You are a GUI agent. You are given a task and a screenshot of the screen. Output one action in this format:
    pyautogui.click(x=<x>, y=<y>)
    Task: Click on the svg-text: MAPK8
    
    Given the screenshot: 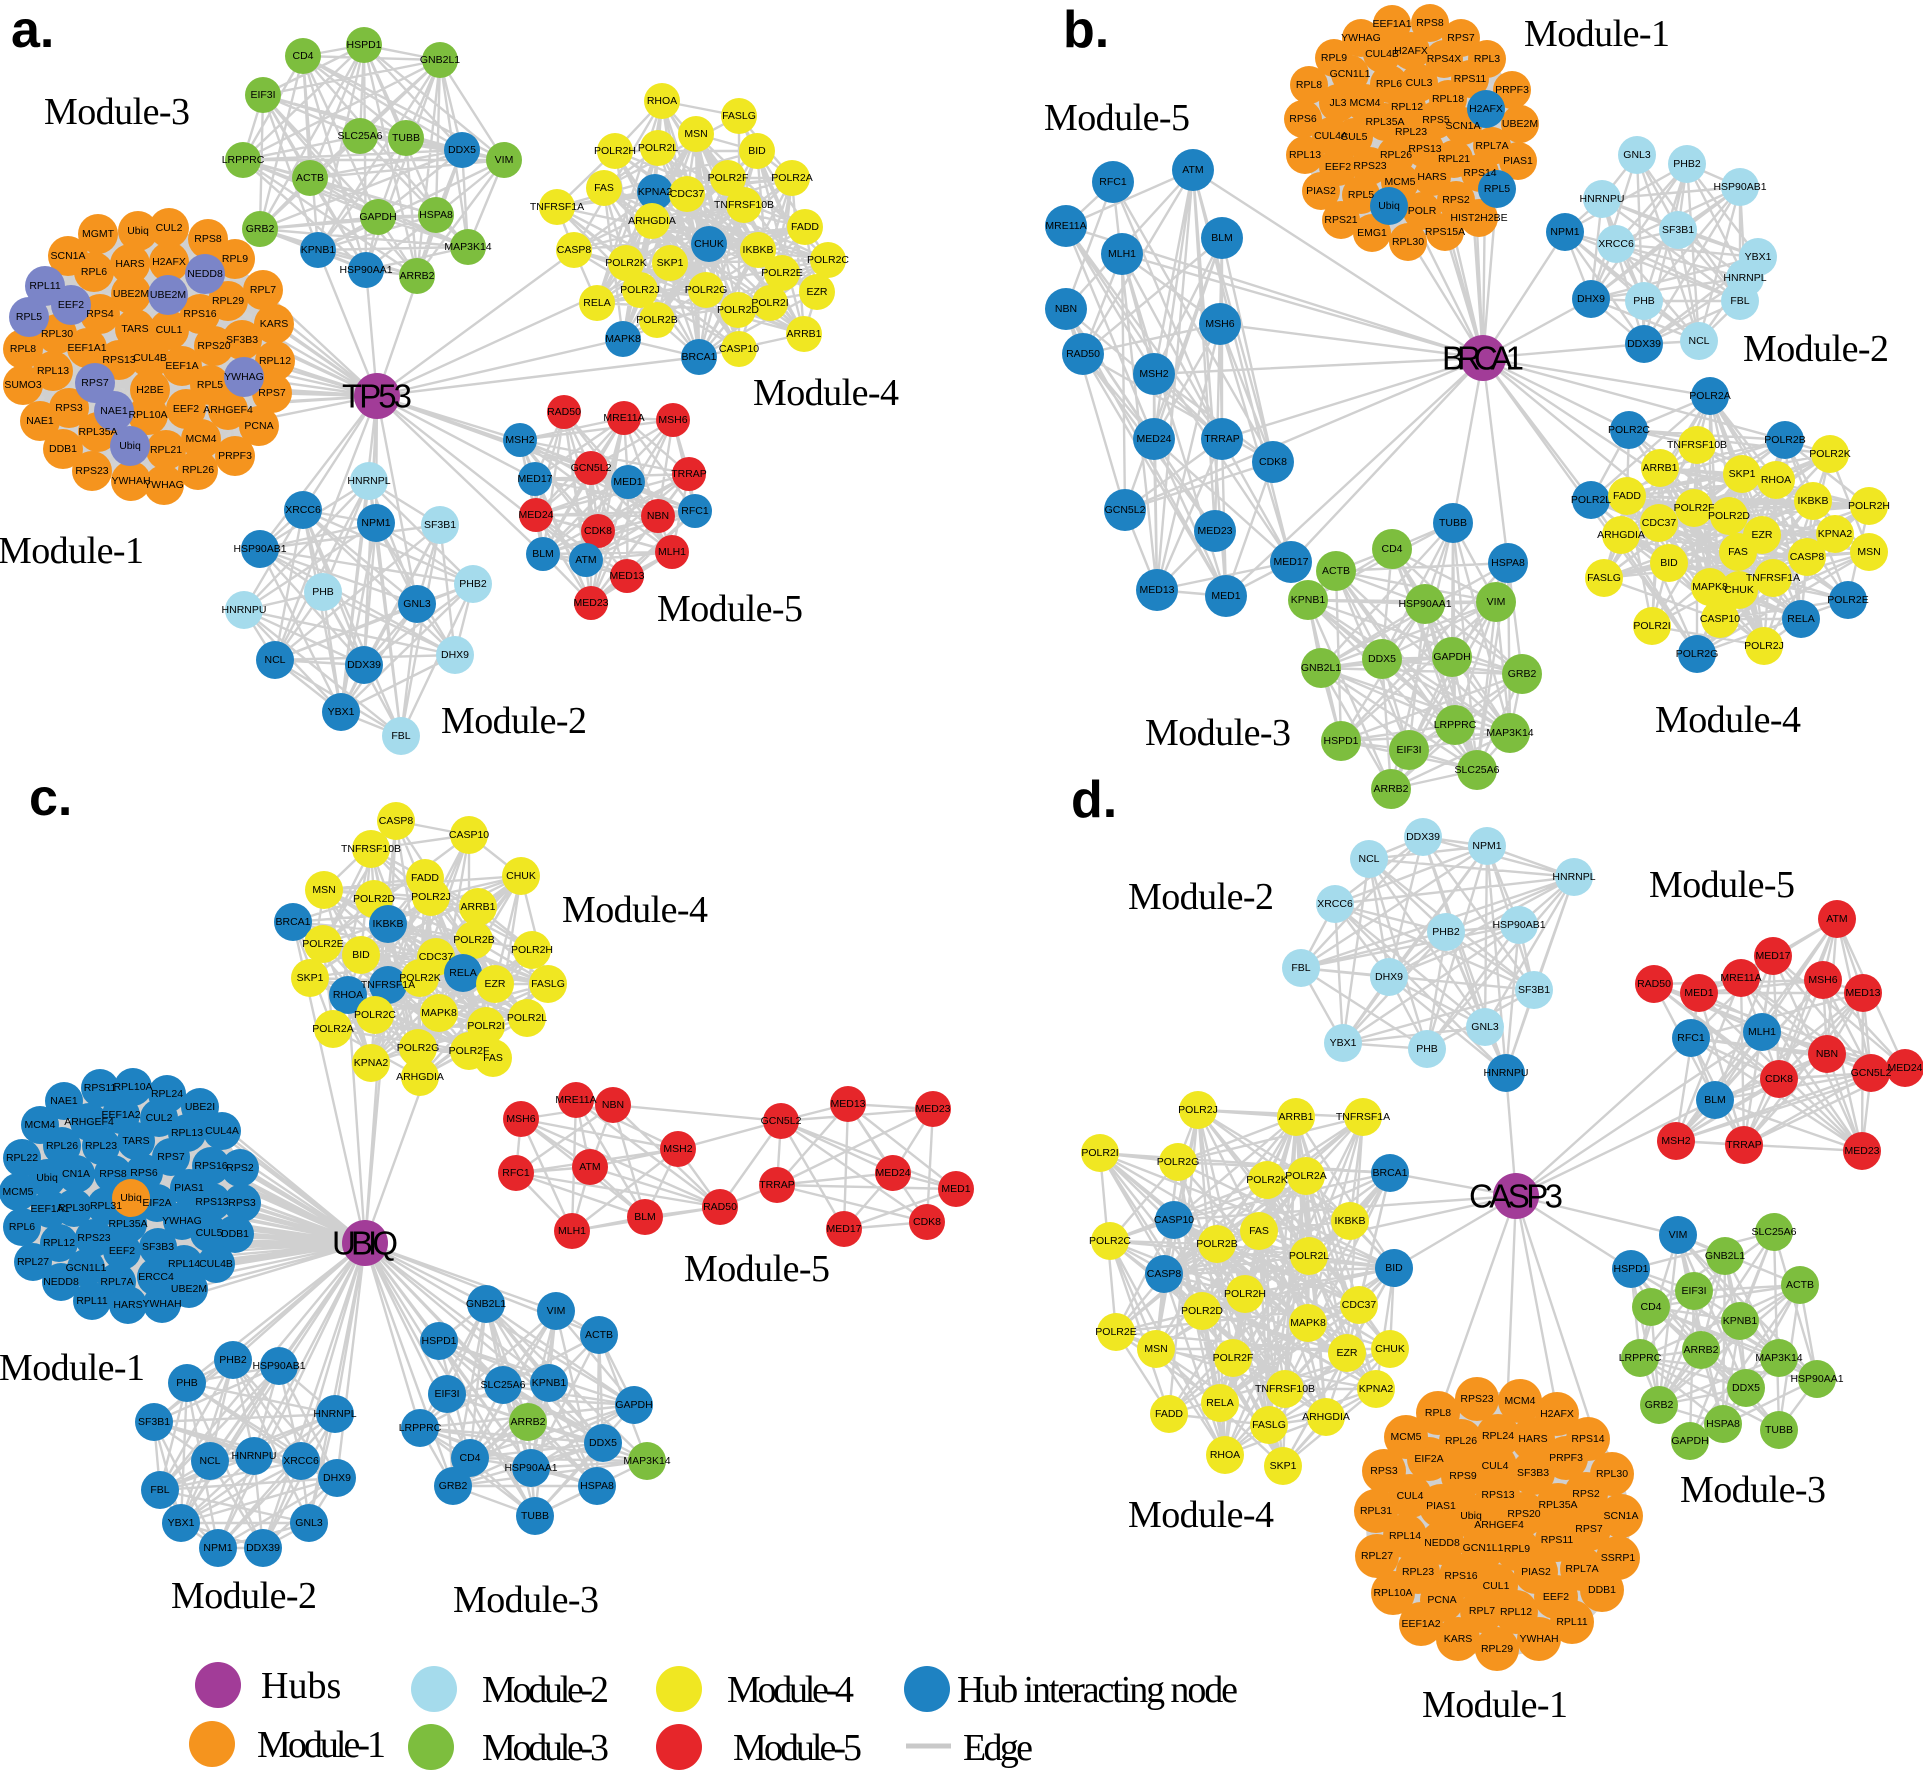 What is the action you would take?
    pyautogui.click(x=623, y=339)
    